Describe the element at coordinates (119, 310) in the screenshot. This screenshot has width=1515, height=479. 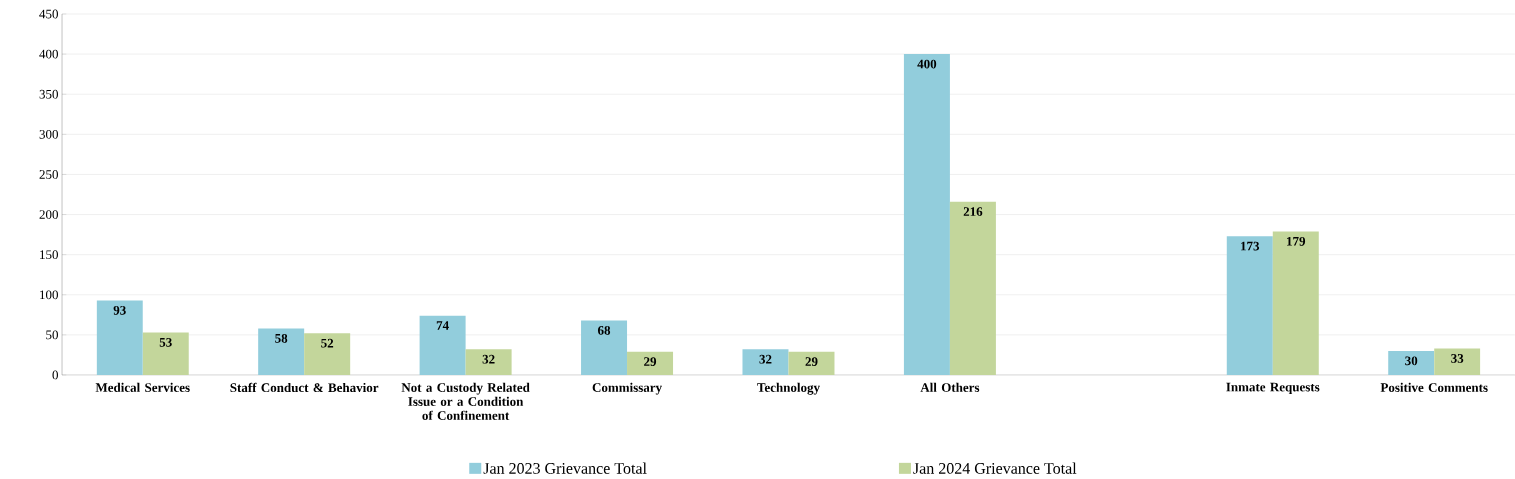
I see `data-label: 93` at that location.